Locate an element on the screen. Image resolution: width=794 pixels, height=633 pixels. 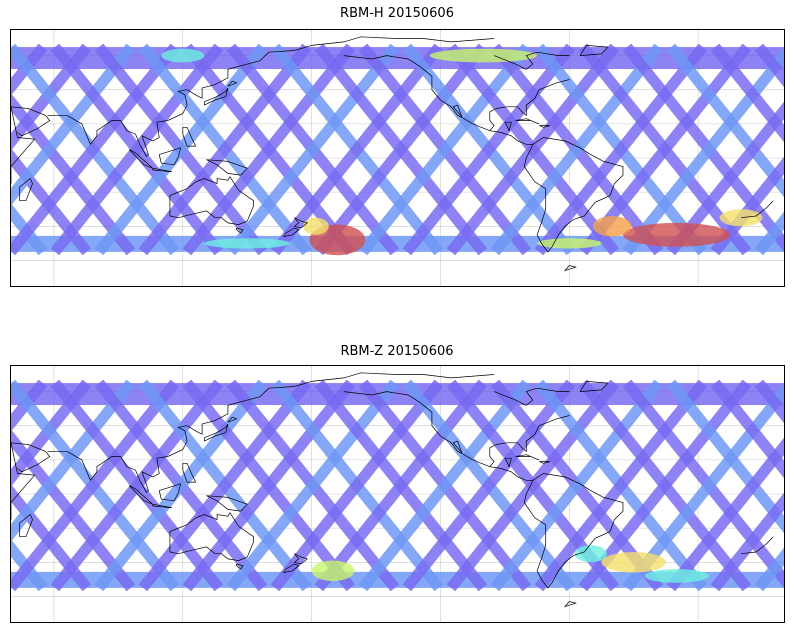
map-title: RBM-H 20150606 is located at coordinates (397, 13).